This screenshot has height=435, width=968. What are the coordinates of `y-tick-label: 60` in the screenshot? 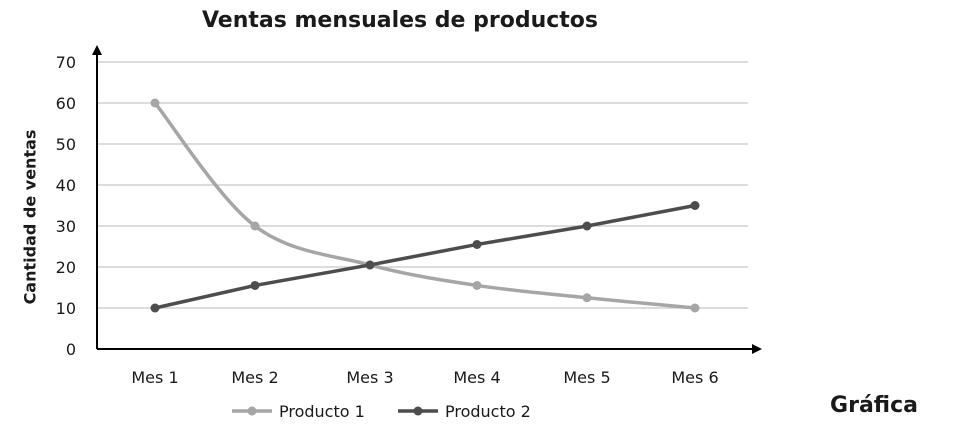 It's located at (66, 103).